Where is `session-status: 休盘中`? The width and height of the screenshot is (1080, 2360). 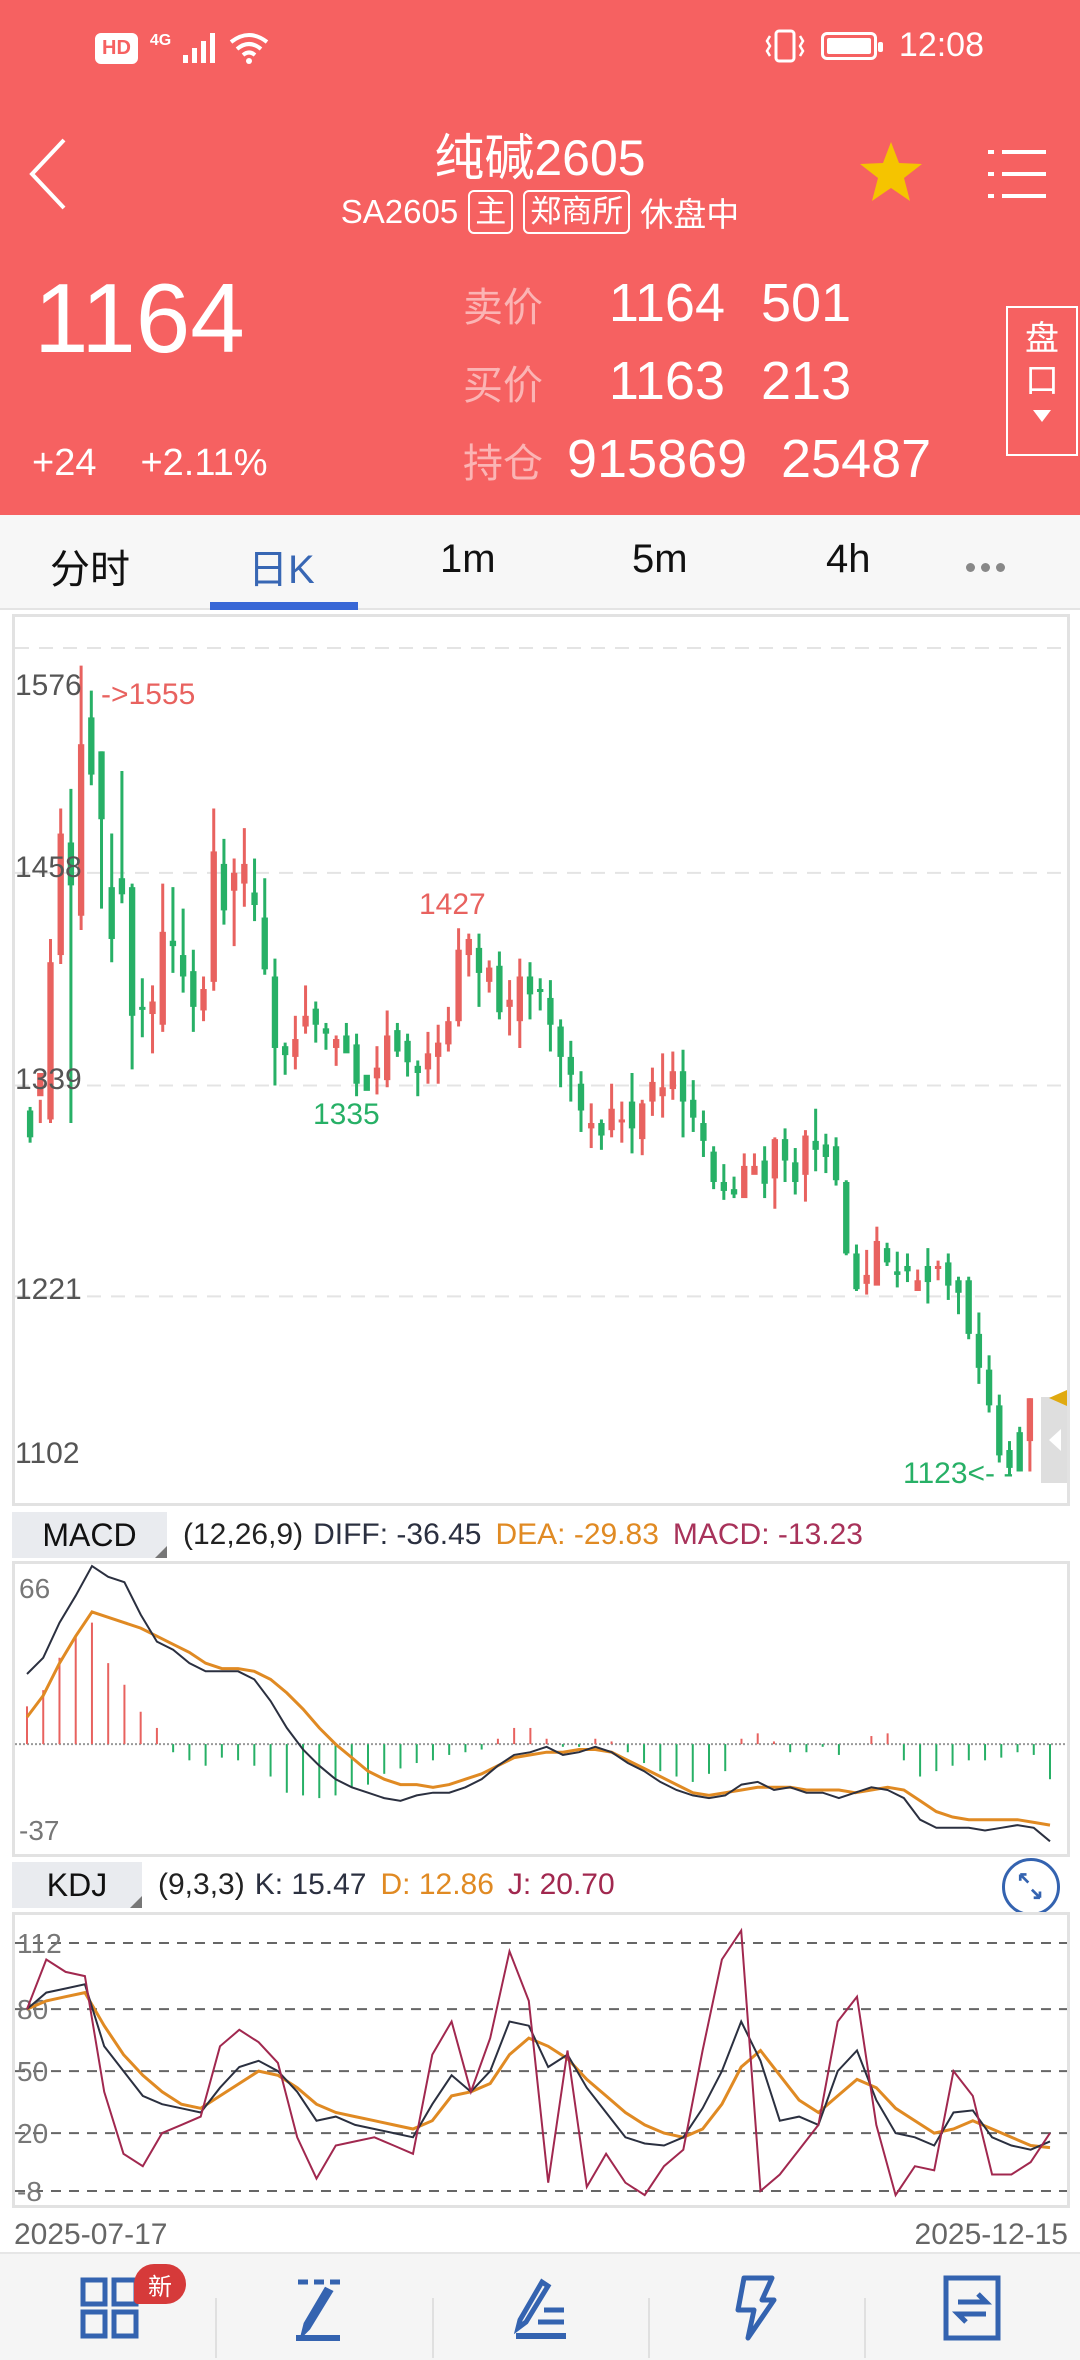
session-status: 休盘中 is located at coordinates (690, 214).